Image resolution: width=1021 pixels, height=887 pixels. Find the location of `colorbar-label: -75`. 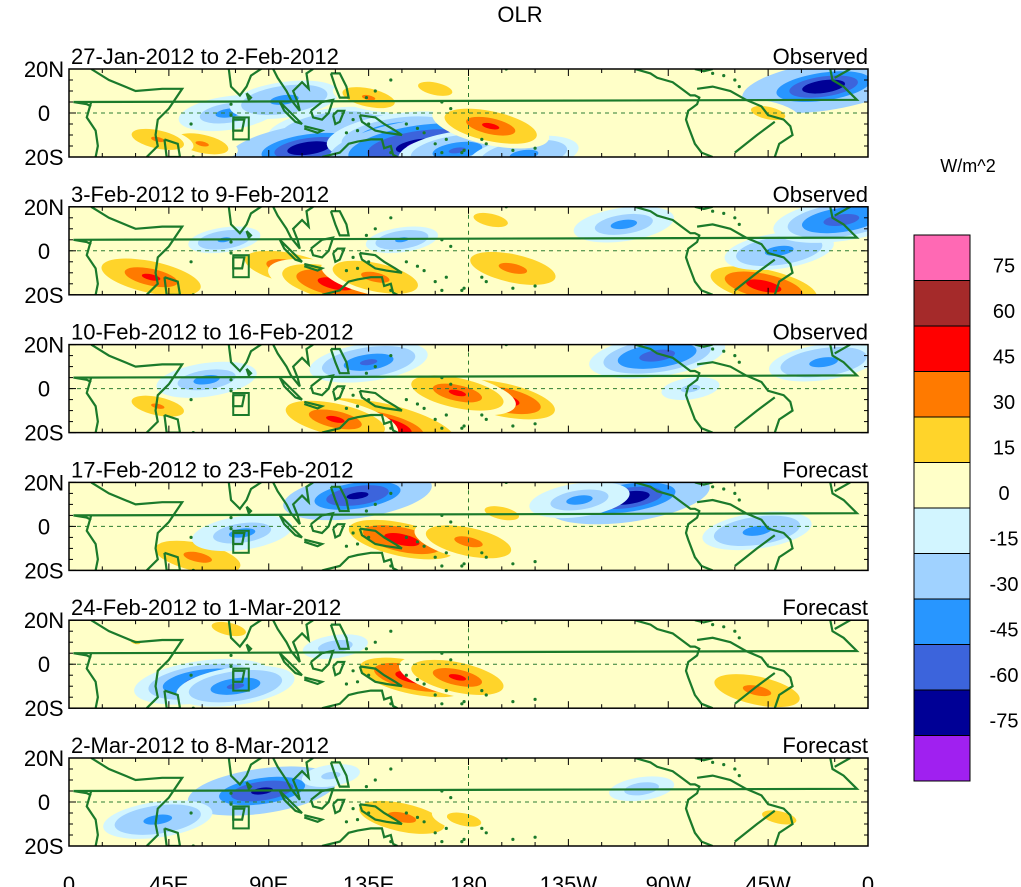

colorbar-label: -75 is located at coordinates (1004, 722).